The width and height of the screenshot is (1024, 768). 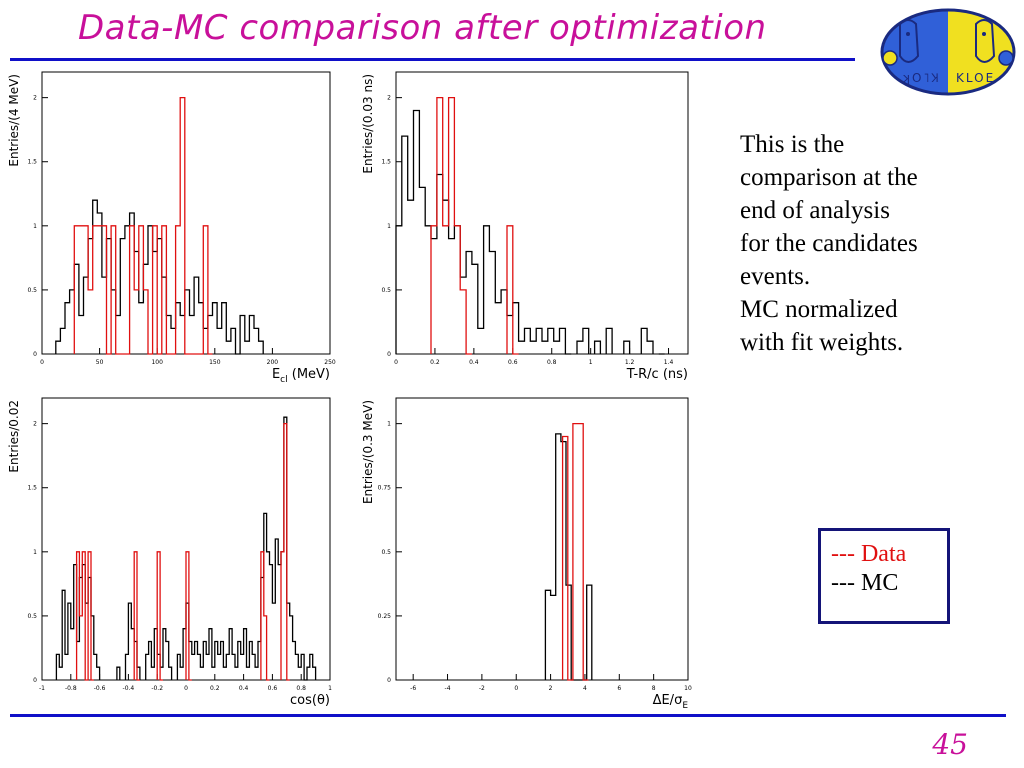 I want to click on x-axis-label: Ecl (MeV), so click(x=301, y=376).